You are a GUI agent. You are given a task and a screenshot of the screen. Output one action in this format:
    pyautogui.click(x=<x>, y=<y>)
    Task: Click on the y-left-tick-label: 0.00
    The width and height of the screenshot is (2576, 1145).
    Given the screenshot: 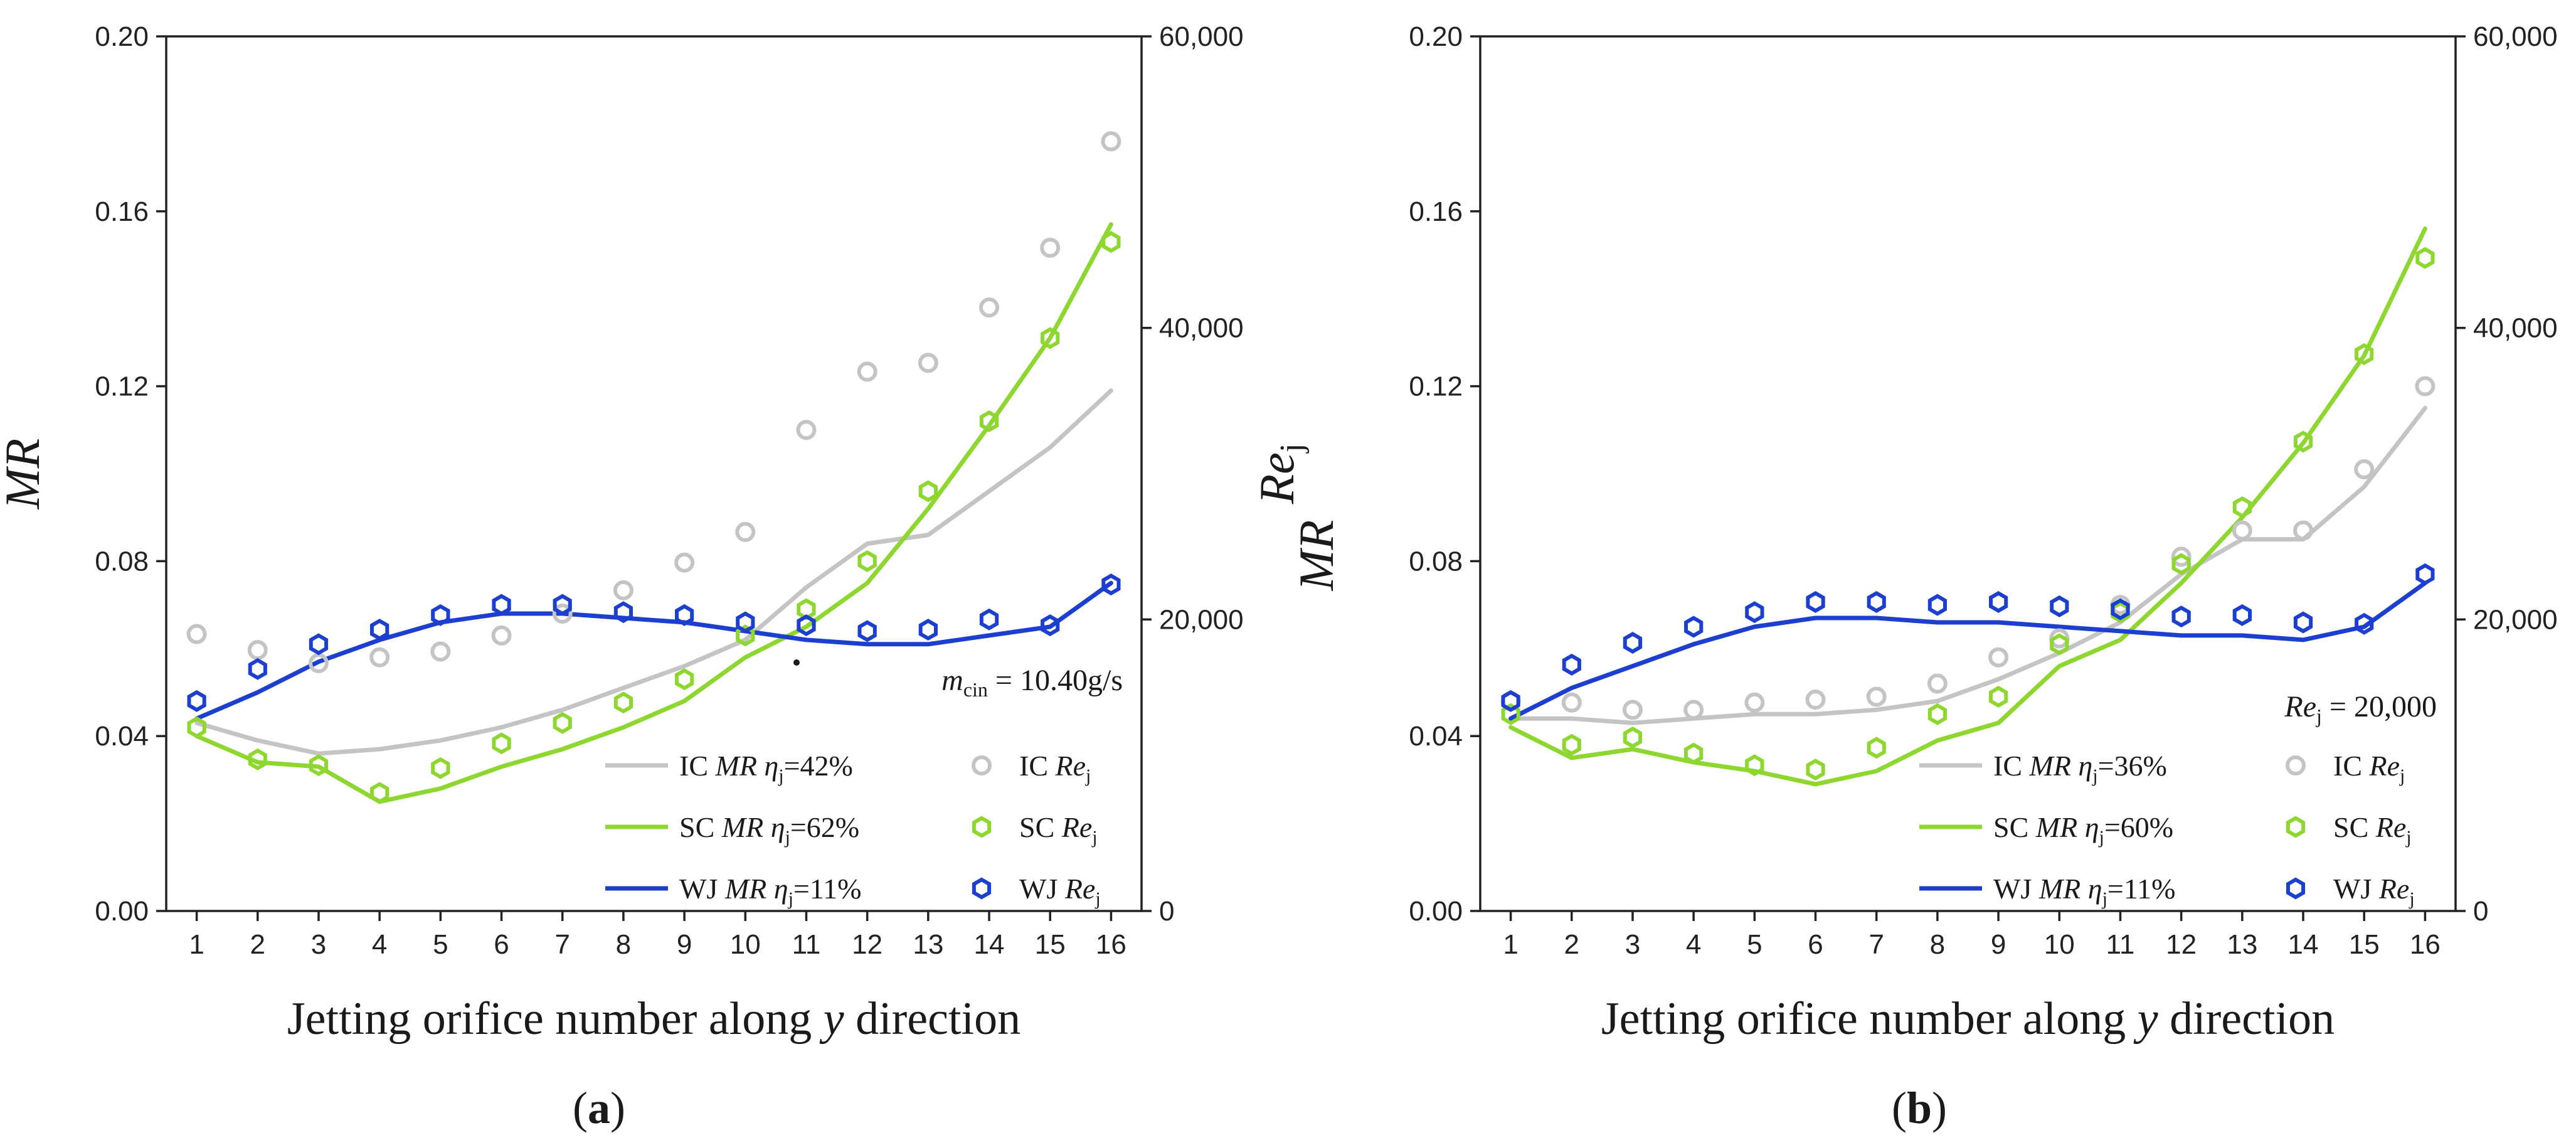 What is the action you would take?
    pyautogui.click(x=122, y=911)
    